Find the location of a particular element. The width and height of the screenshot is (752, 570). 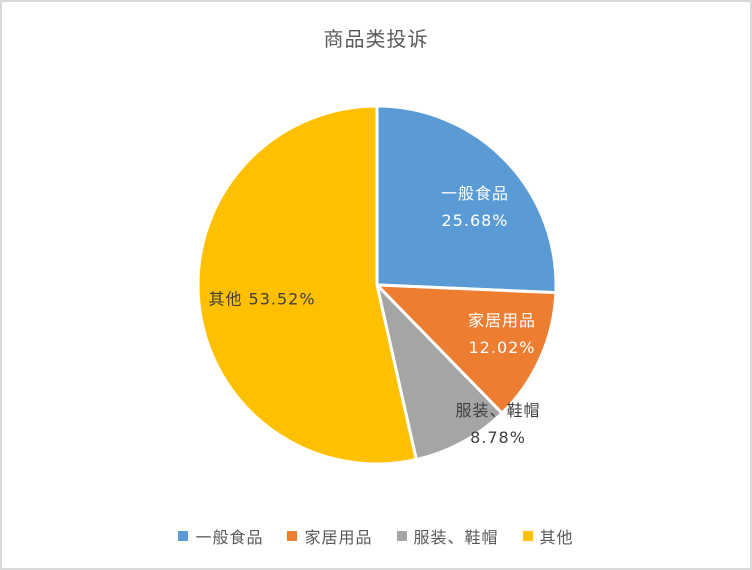

pie-data-label: 服装、鞋帽 8.78% is located at coordinates (497, 424).